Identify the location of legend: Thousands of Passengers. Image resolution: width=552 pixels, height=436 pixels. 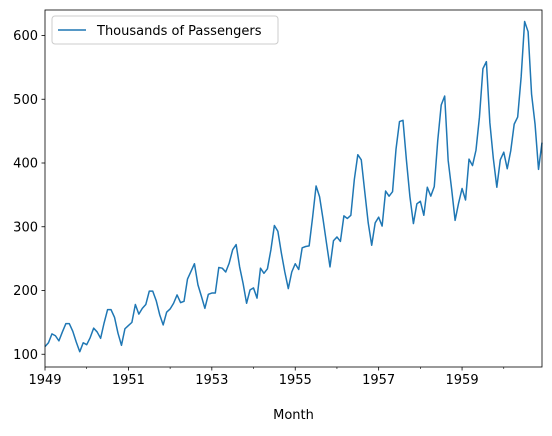
(165, 30).